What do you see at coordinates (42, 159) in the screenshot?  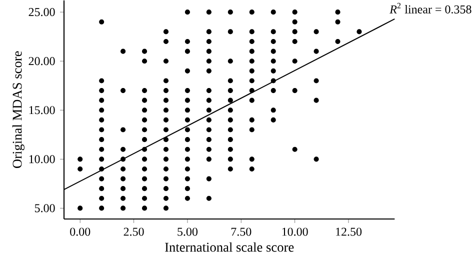 I see `y-tick-label: 10.00` at bounding box center [42, 159].